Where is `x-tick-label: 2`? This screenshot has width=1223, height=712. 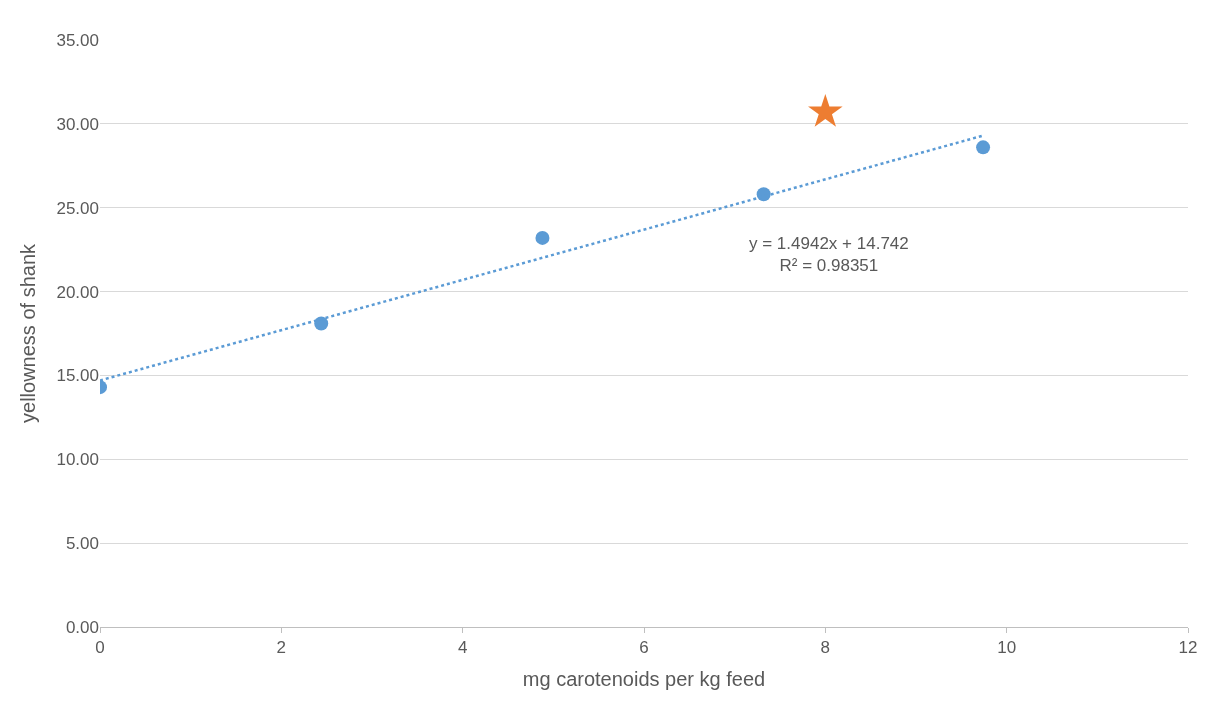 x-tick-label: 2 is located at coordinates (281, 648).